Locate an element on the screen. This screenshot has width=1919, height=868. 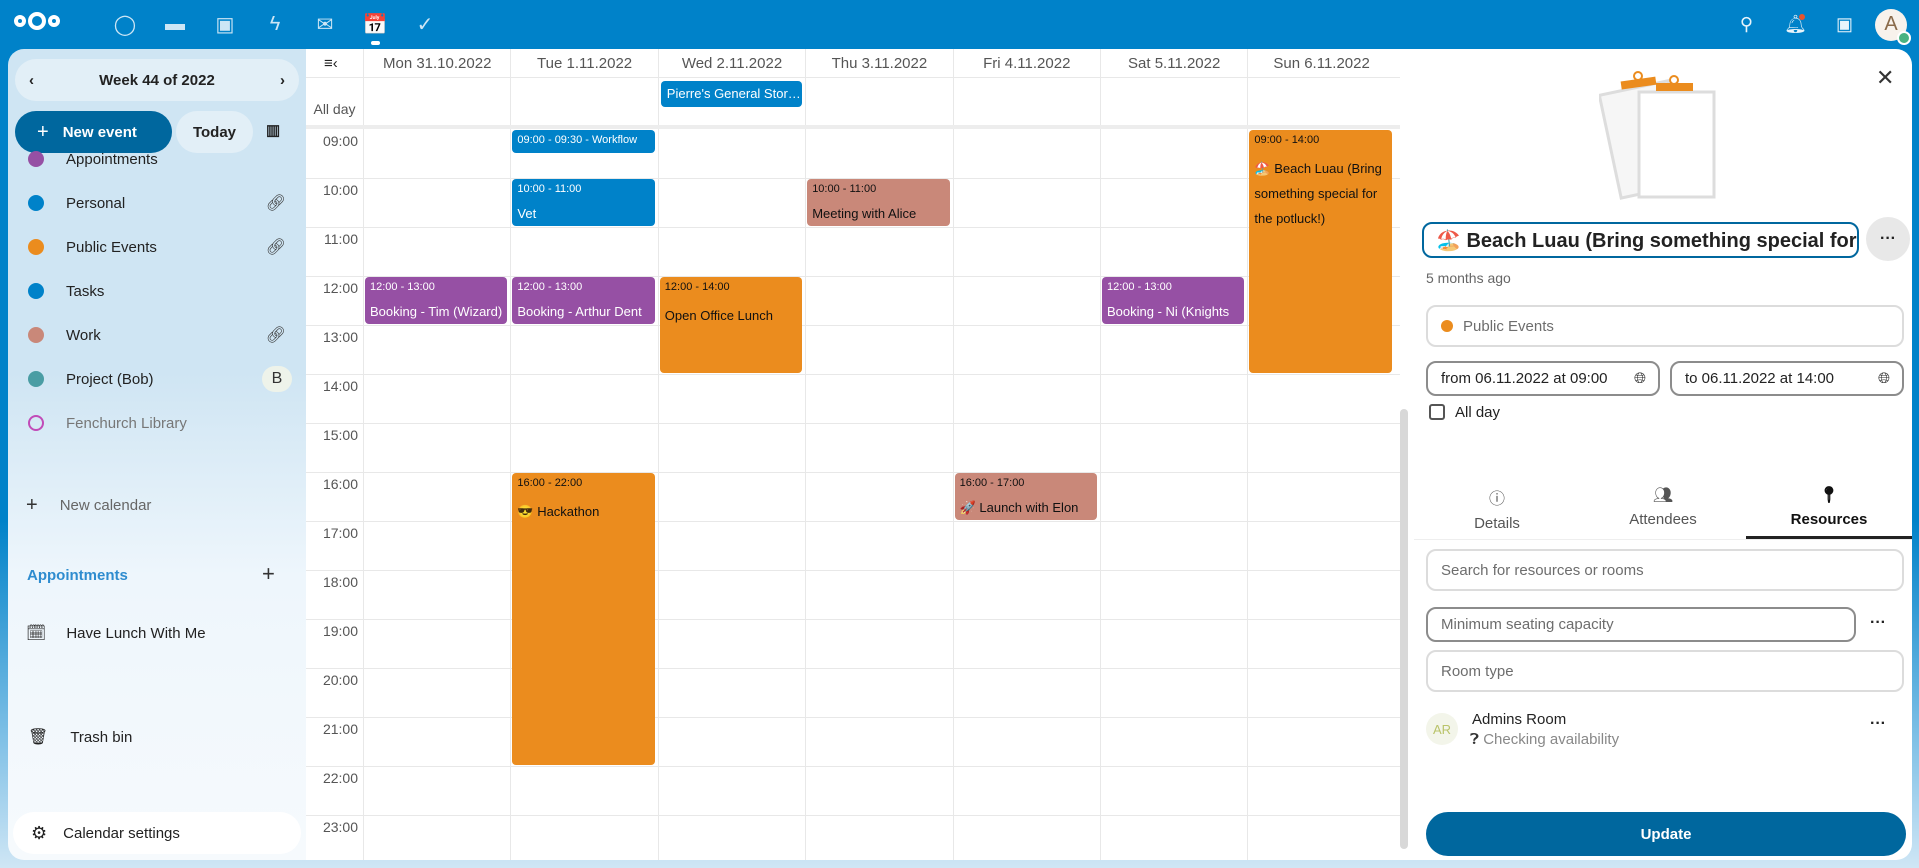
calendar-event: 10:00 - 11:00 Vet is located at coordinates (583, 202).